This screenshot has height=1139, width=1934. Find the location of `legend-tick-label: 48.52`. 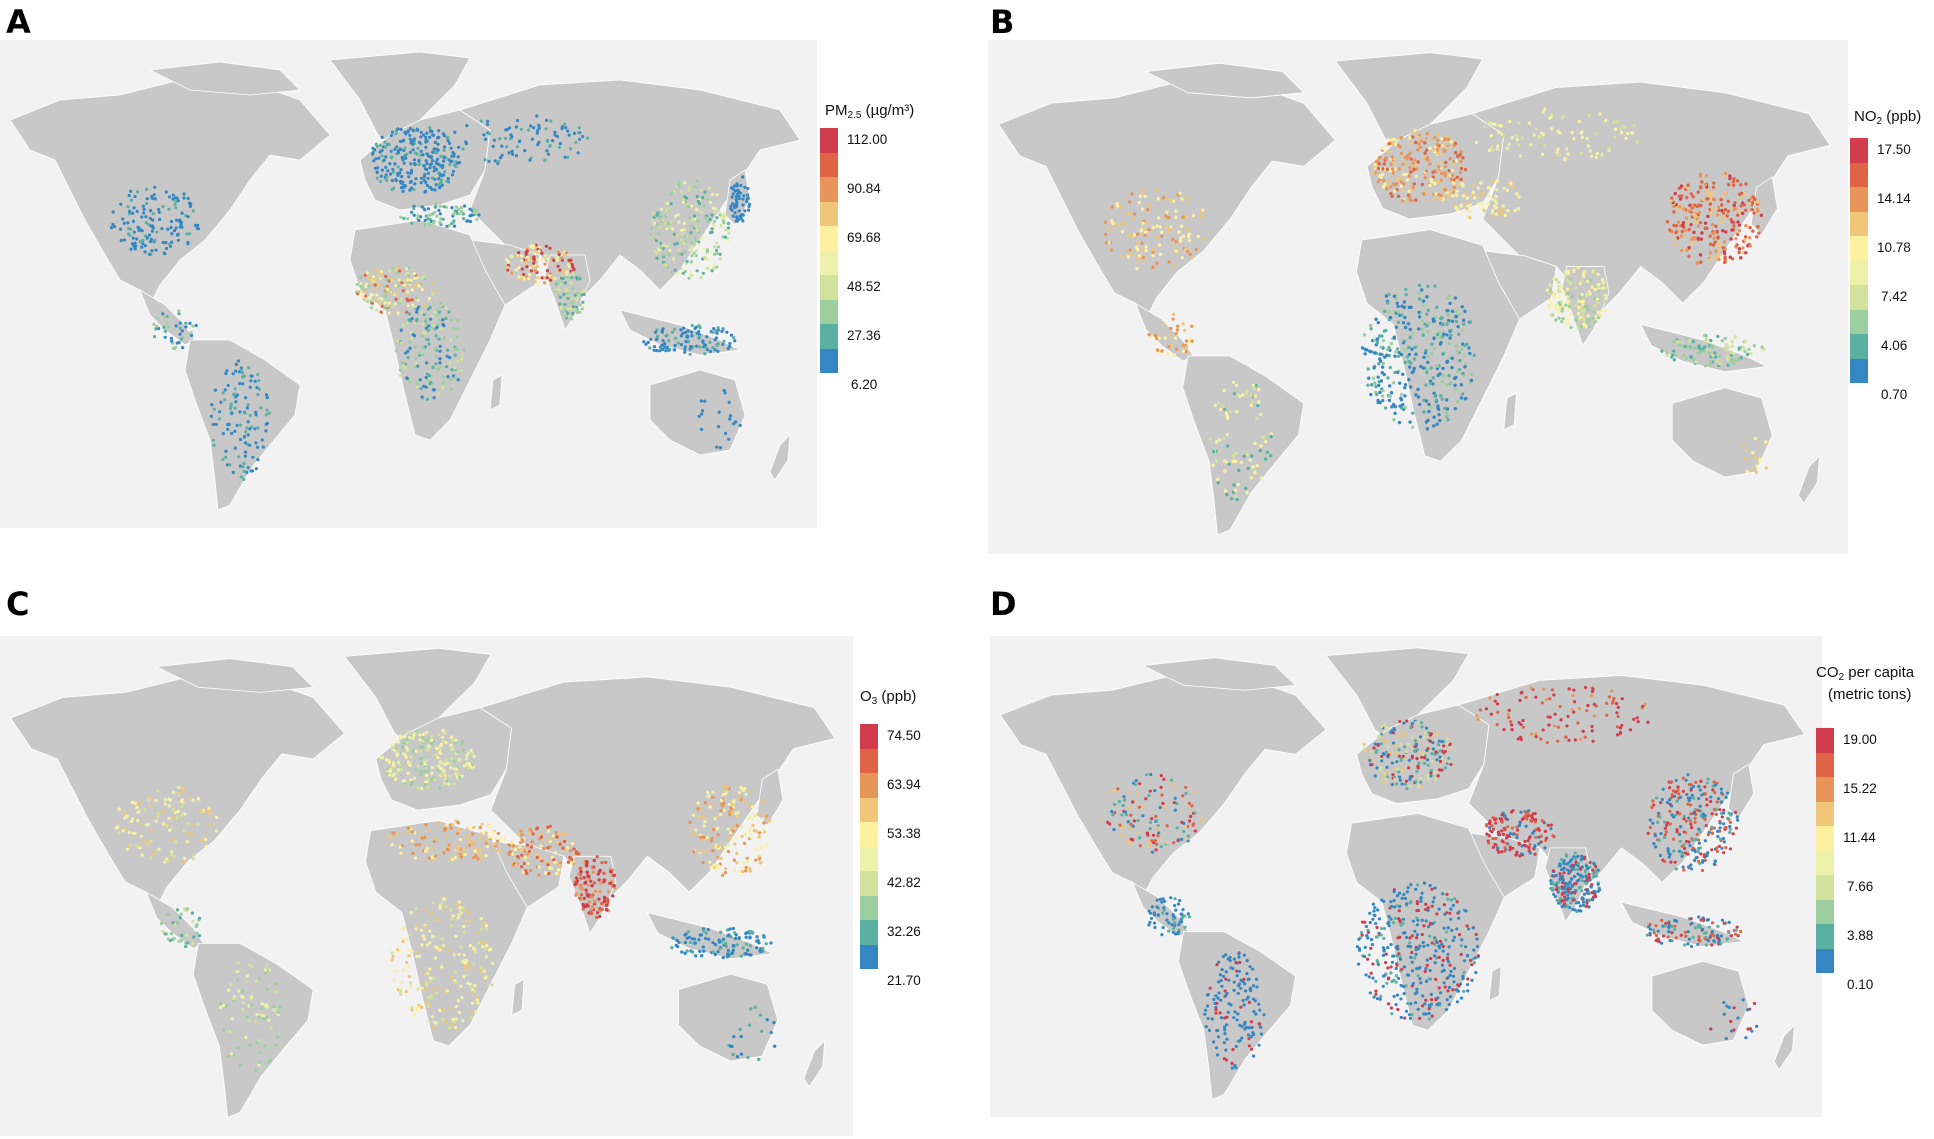

legend-tick-label: 48.52 is located at coordinates (864, 286).